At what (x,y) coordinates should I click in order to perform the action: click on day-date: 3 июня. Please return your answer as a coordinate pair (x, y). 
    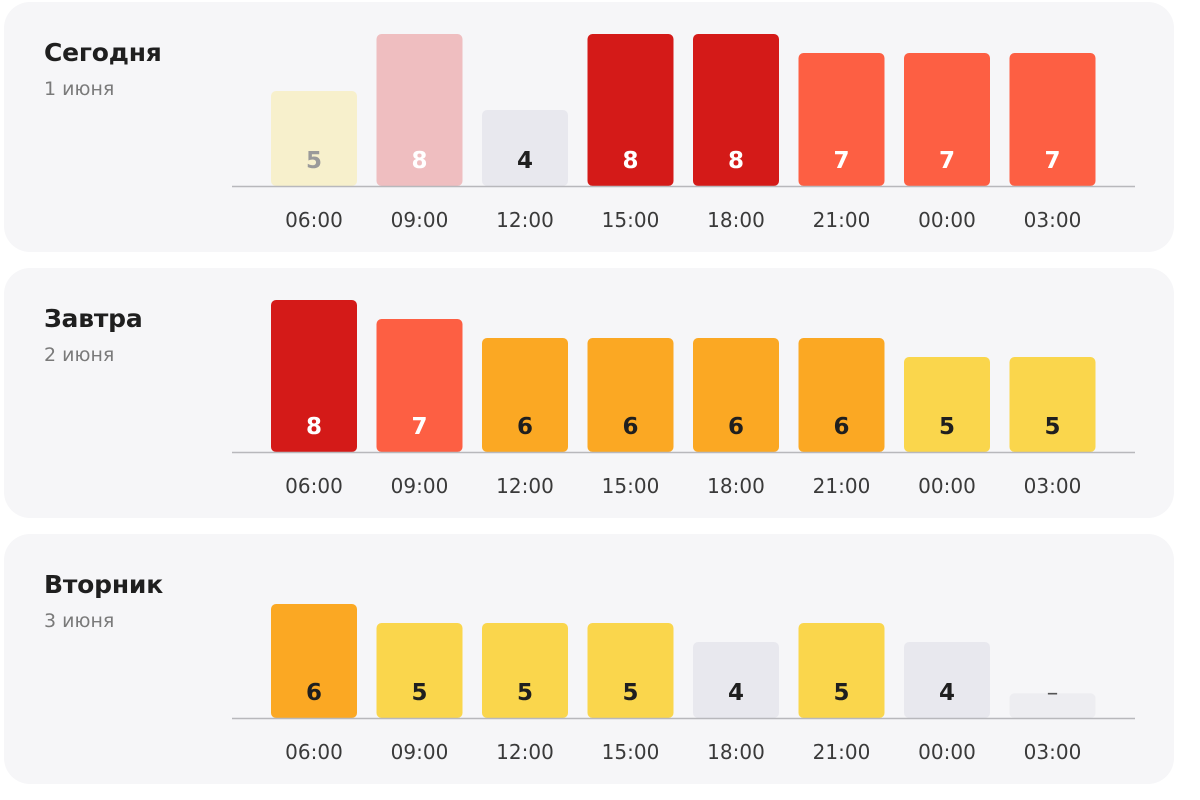
    Looking at the image, I should click on (79, 621).